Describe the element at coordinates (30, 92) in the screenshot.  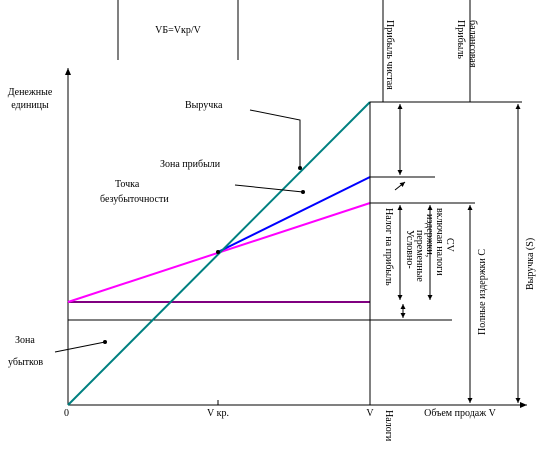
I see `y-label: Денежные` at that location.